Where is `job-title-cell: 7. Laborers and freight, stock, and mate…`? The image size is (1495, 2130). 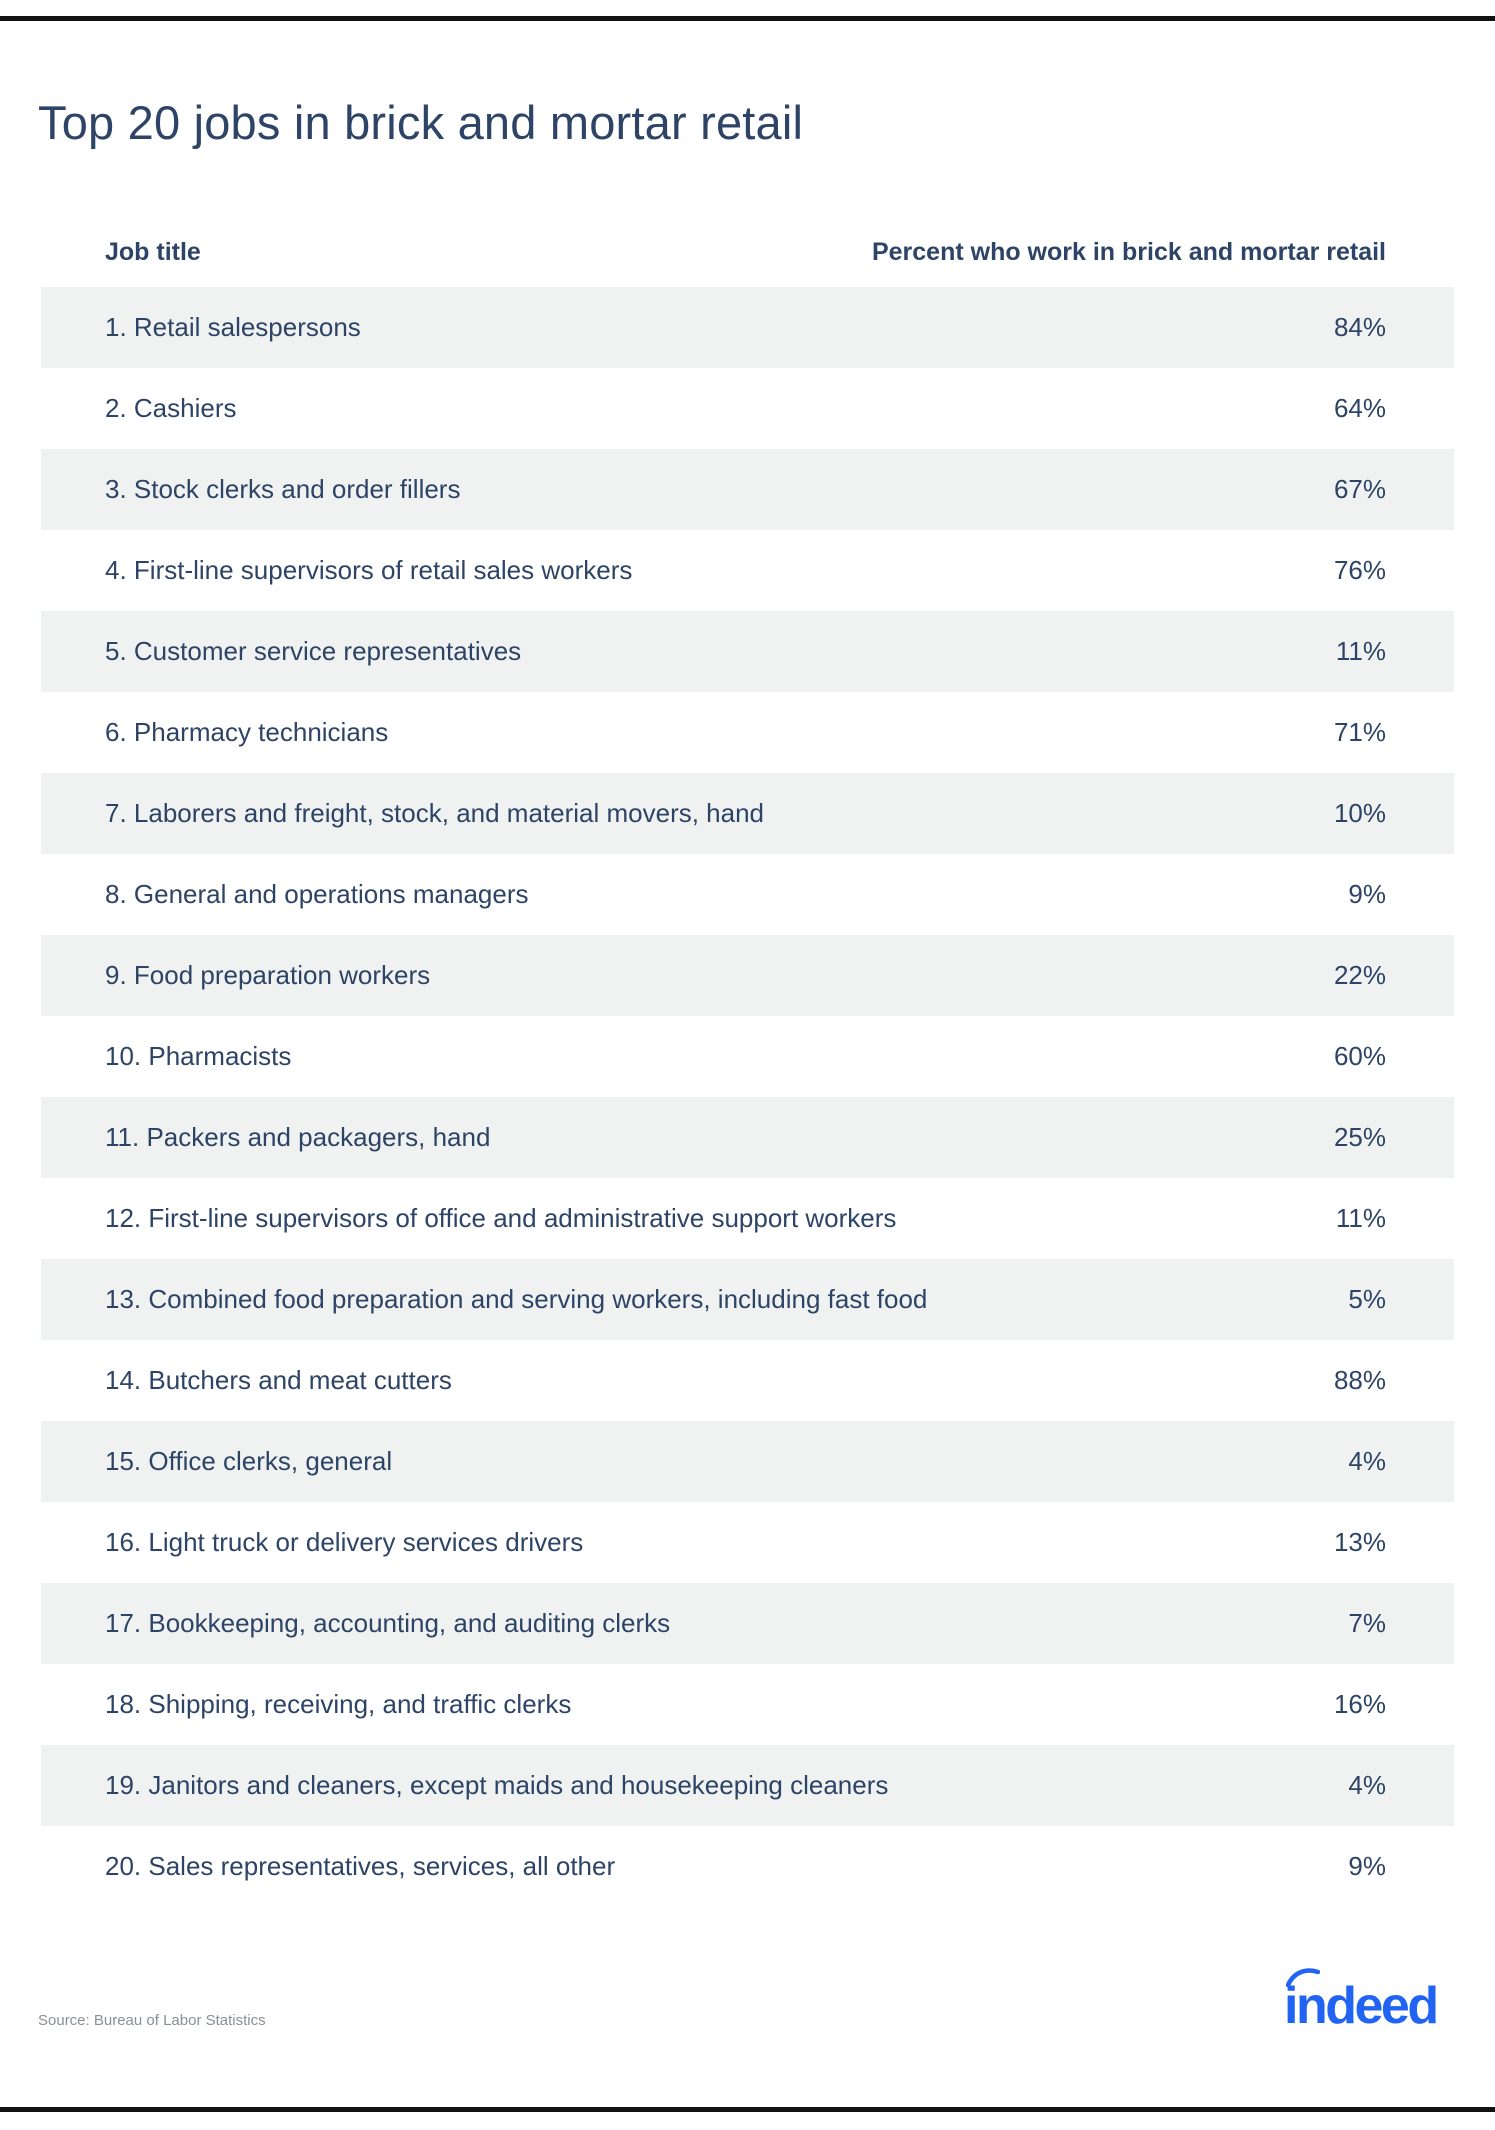 job-title-cell: 7. Laborers and freight, stock, and mate… is located at coordinates (435, 813).